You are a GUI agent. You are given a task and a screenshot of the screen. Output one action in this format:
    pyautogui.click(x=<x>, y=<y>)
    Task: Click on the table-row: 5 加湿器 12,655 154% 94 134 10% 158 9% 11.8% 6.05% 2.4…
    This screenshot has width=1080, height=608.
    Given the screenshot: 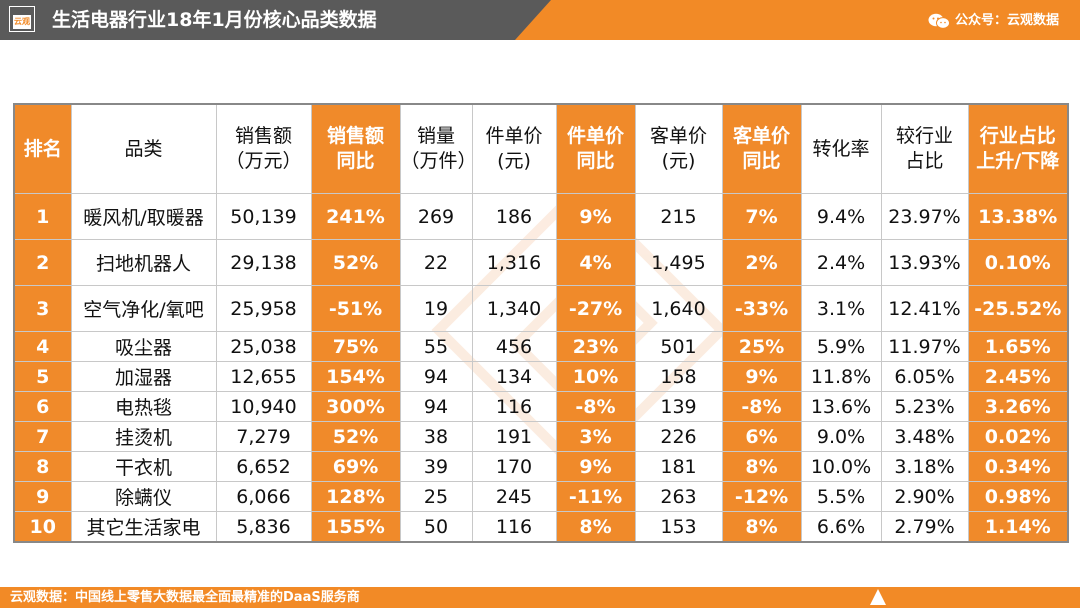 What is the action you would take?
    pyautogui.click(x=541, y=376)
    